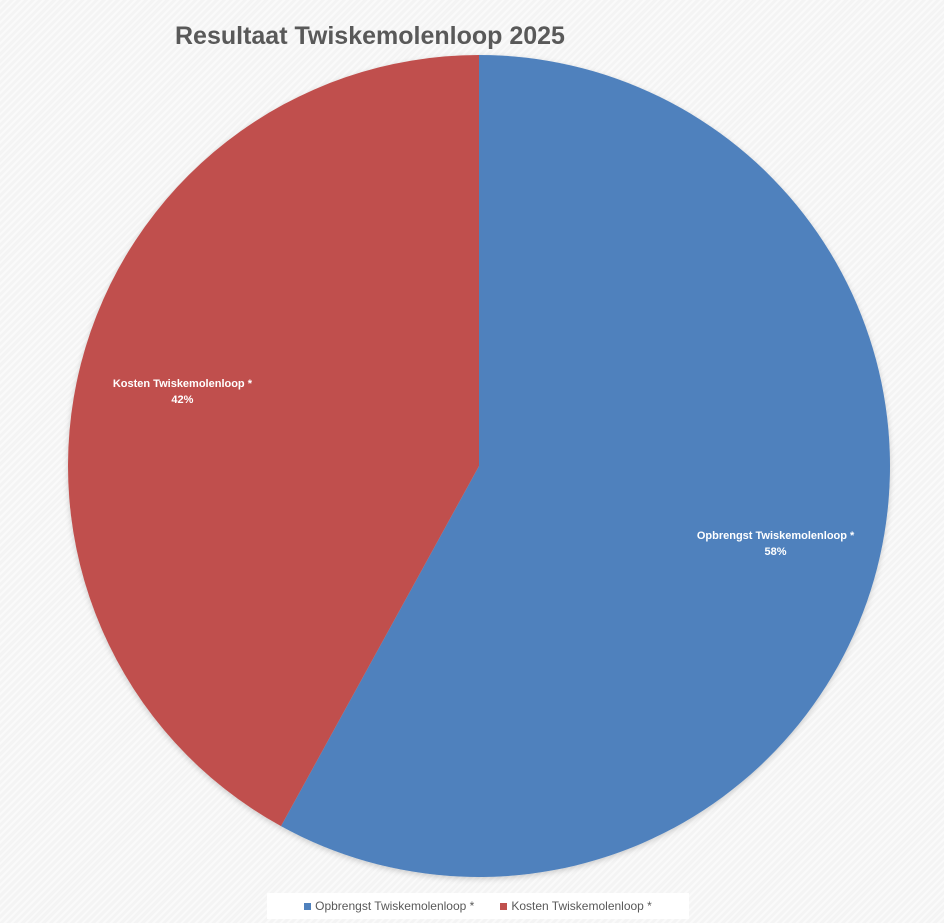 This screenshot has height=923, width=944. I want to click on legend-item: Opbrengst Twiskemolenloop *, so click(389, 906).